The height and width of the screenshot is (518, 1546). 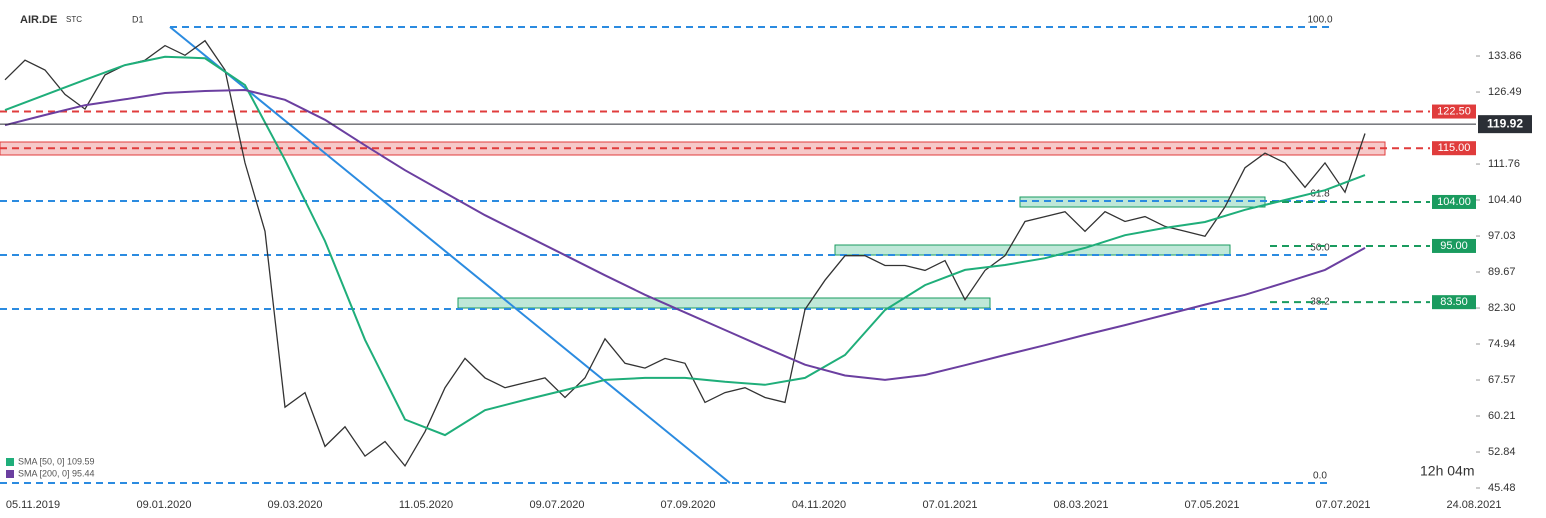 I want to click on x-tick-label: 07.07.2021, so click(x=1342, y=505).